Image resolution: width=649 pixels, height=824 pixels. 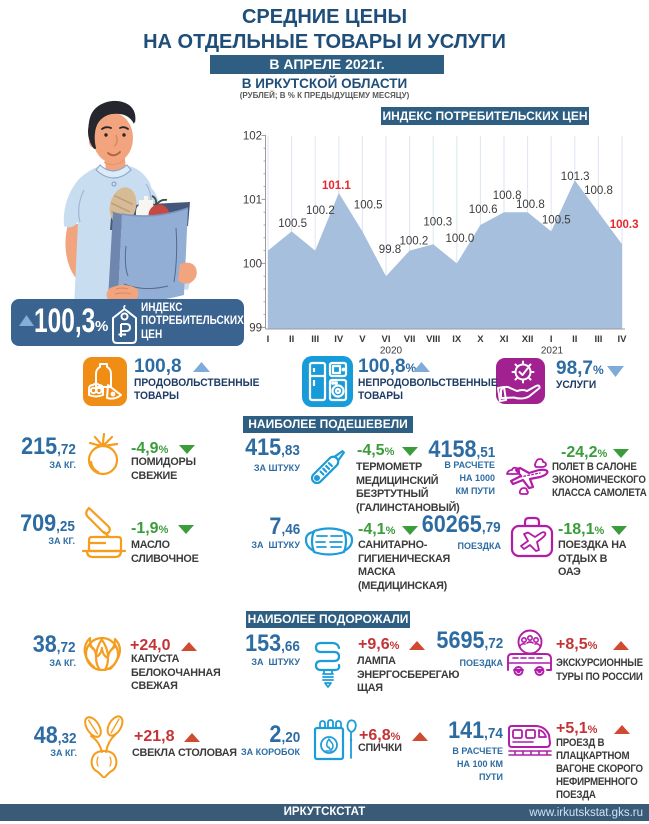 I want to click on svg-text: 100, so click(x=252, y=264).